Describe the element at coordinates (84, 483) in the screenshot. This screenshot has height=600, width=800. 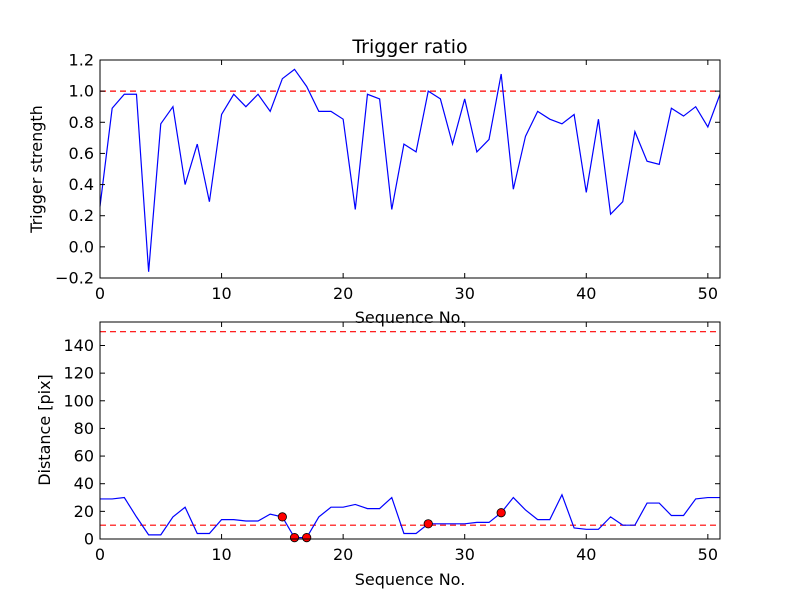
I see `y-tick-label: 40` at that location.